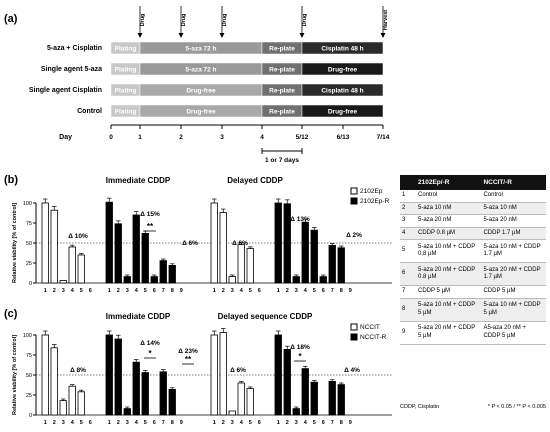 This screenshot has height=432, width=550. What do you see at coordinates (150, 226) in the screenshot?
I see `significance-marker: **` at bounding box center [150, 226].